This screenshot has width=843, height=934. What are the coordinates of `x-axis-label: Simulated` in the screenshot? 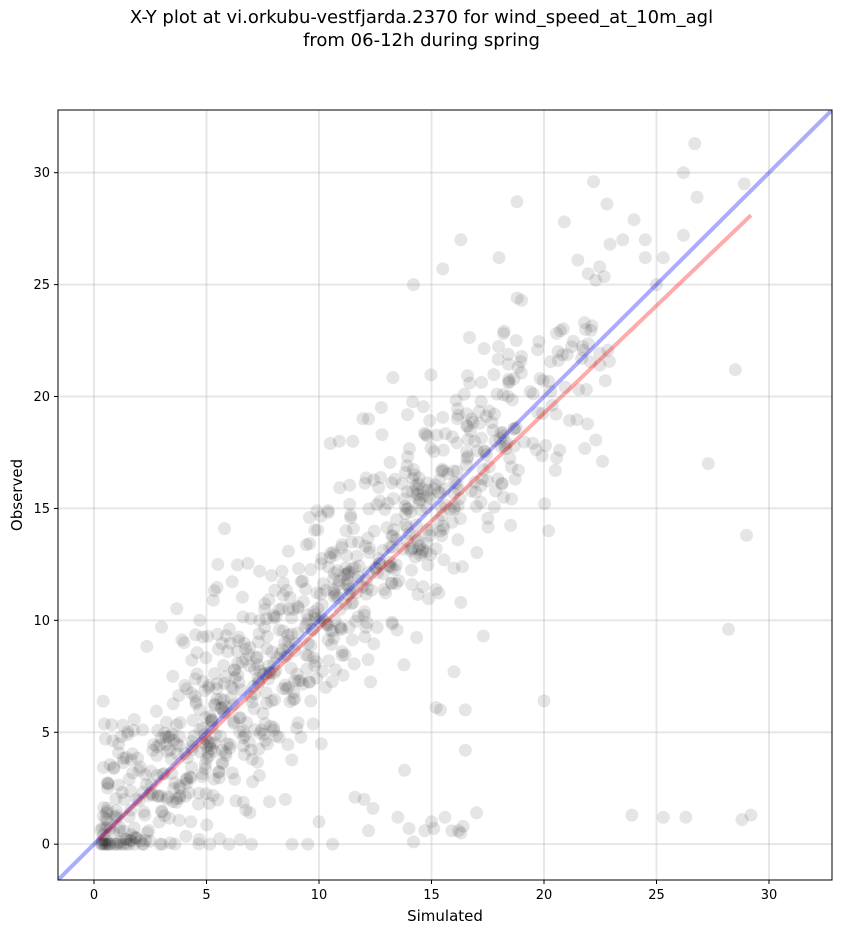 It's located at (445, 916).